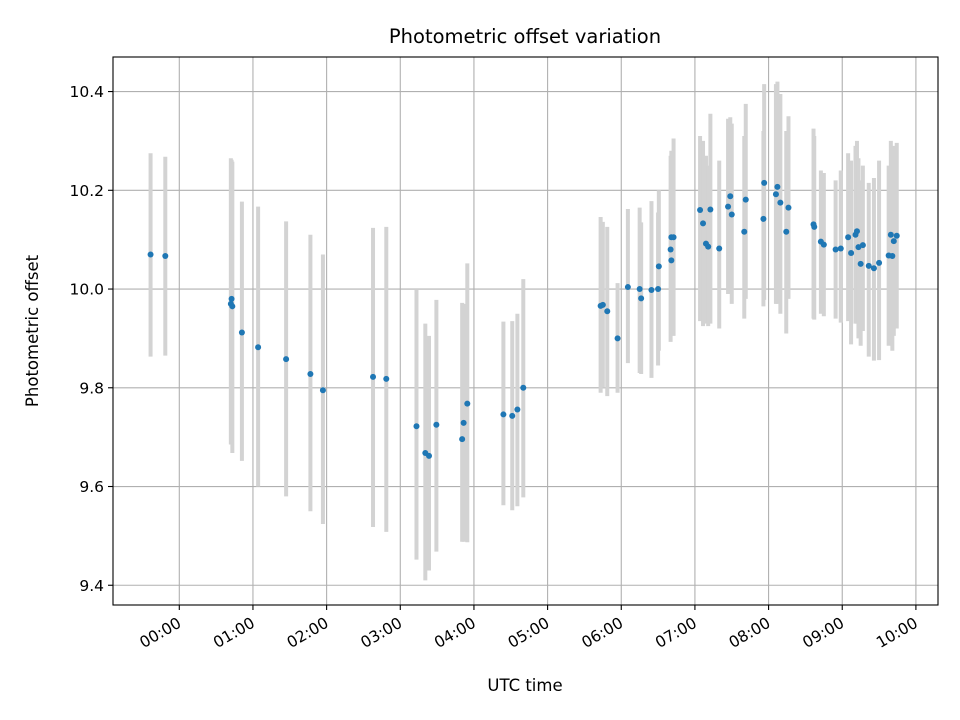 The image size is (960, 720). Describe the element at coordinates (524, 685) in the screenshot. I see `x-axis-label: UTC time` at that location.